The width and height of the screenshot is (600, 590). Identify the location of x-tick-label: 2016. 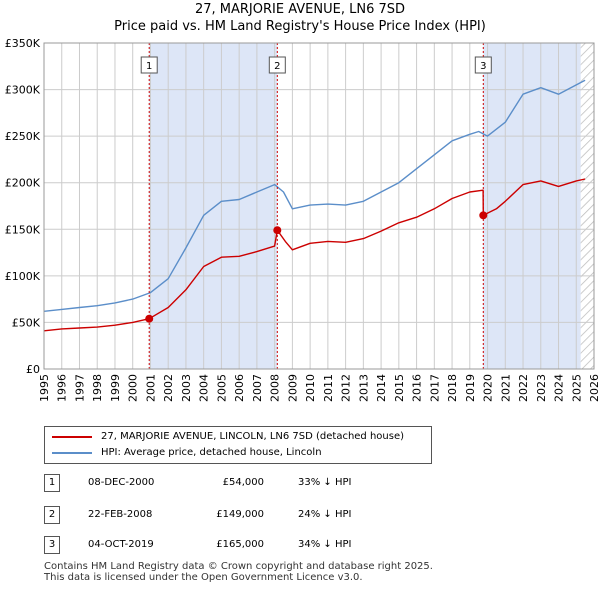
(417, 388).